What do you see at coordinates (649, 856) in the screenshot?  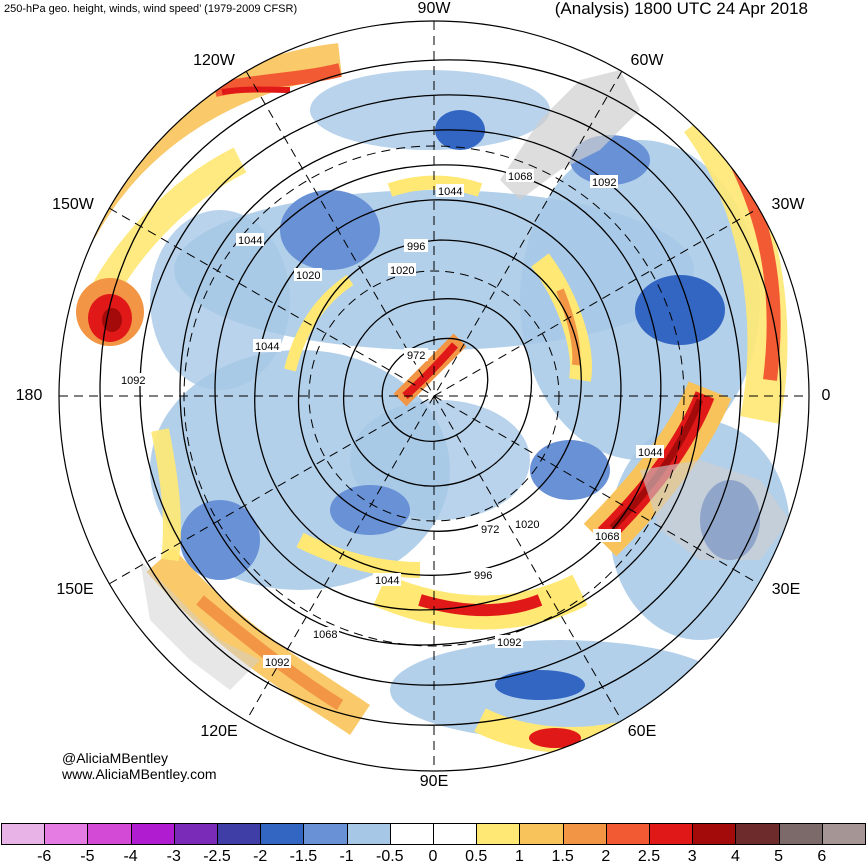 I see `colorbar-tick-label: 2.5` at bounding box center [649, 856].